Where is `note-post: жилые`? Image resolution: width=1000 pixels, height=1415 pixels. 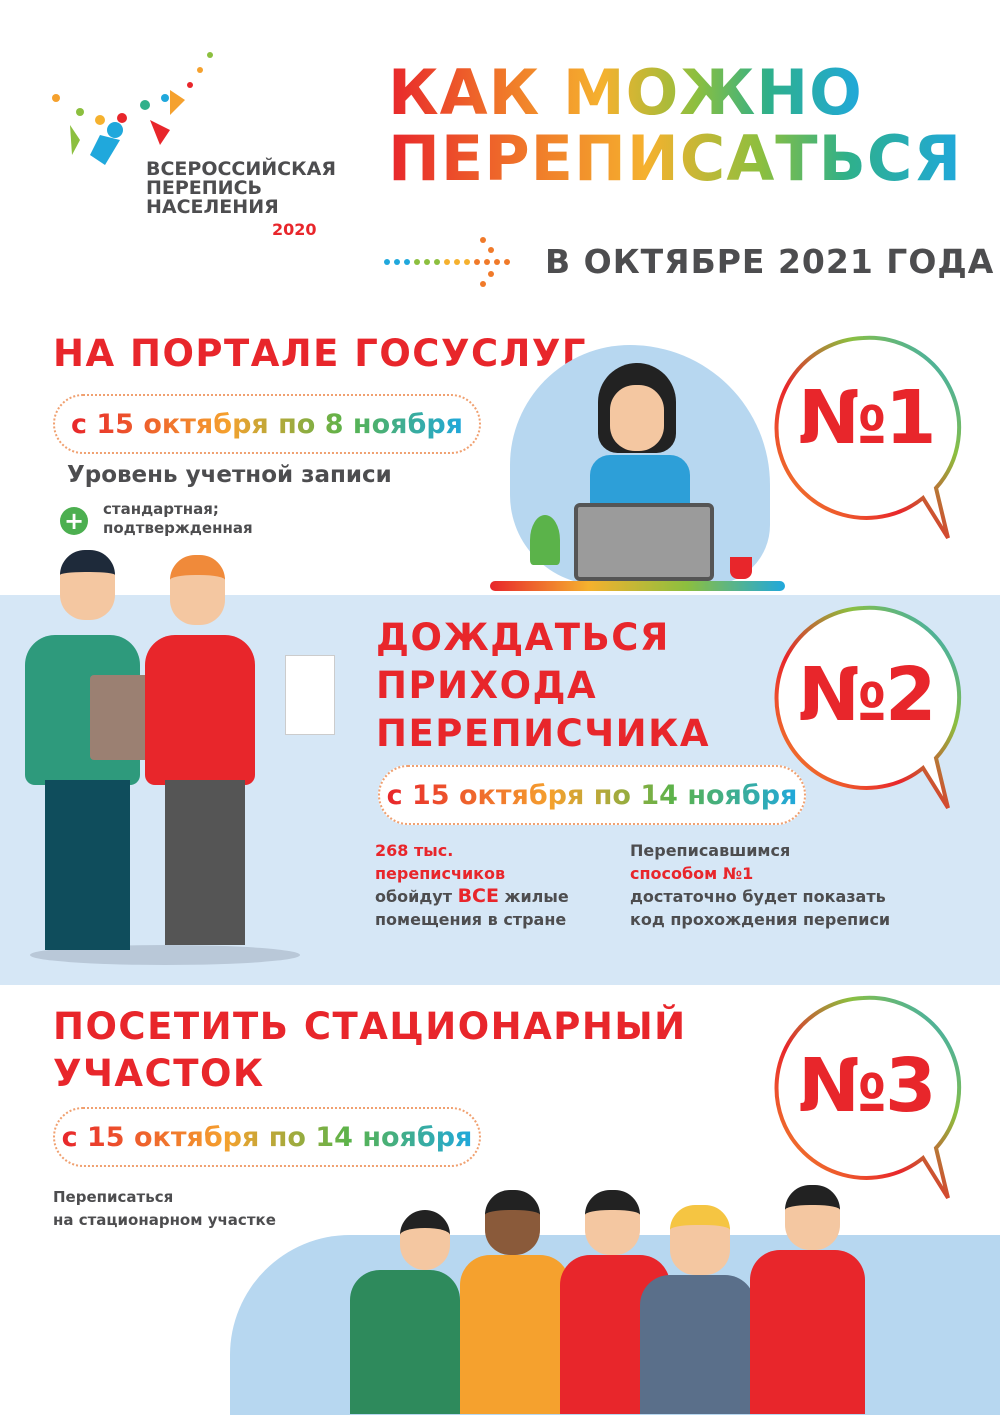 note-post: жилые is located at coordinates (533, 896).